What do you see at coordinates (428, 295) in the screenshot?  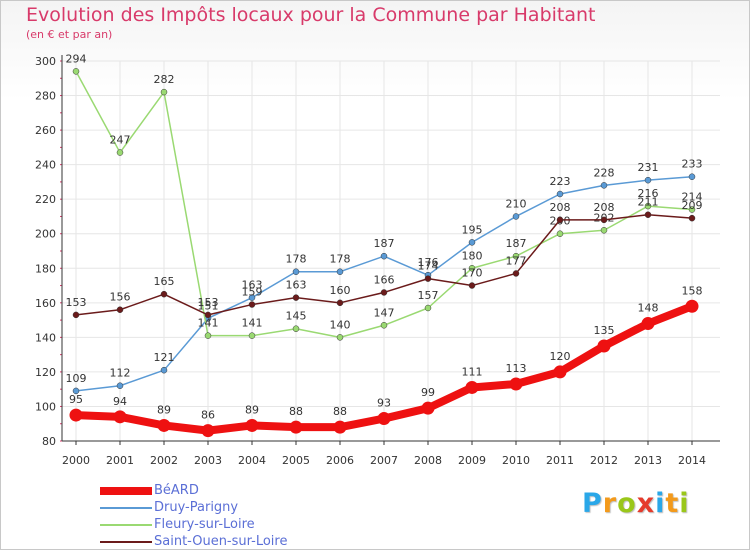 I see `data-label-fleury: 157` at bounding box center [428, 295].